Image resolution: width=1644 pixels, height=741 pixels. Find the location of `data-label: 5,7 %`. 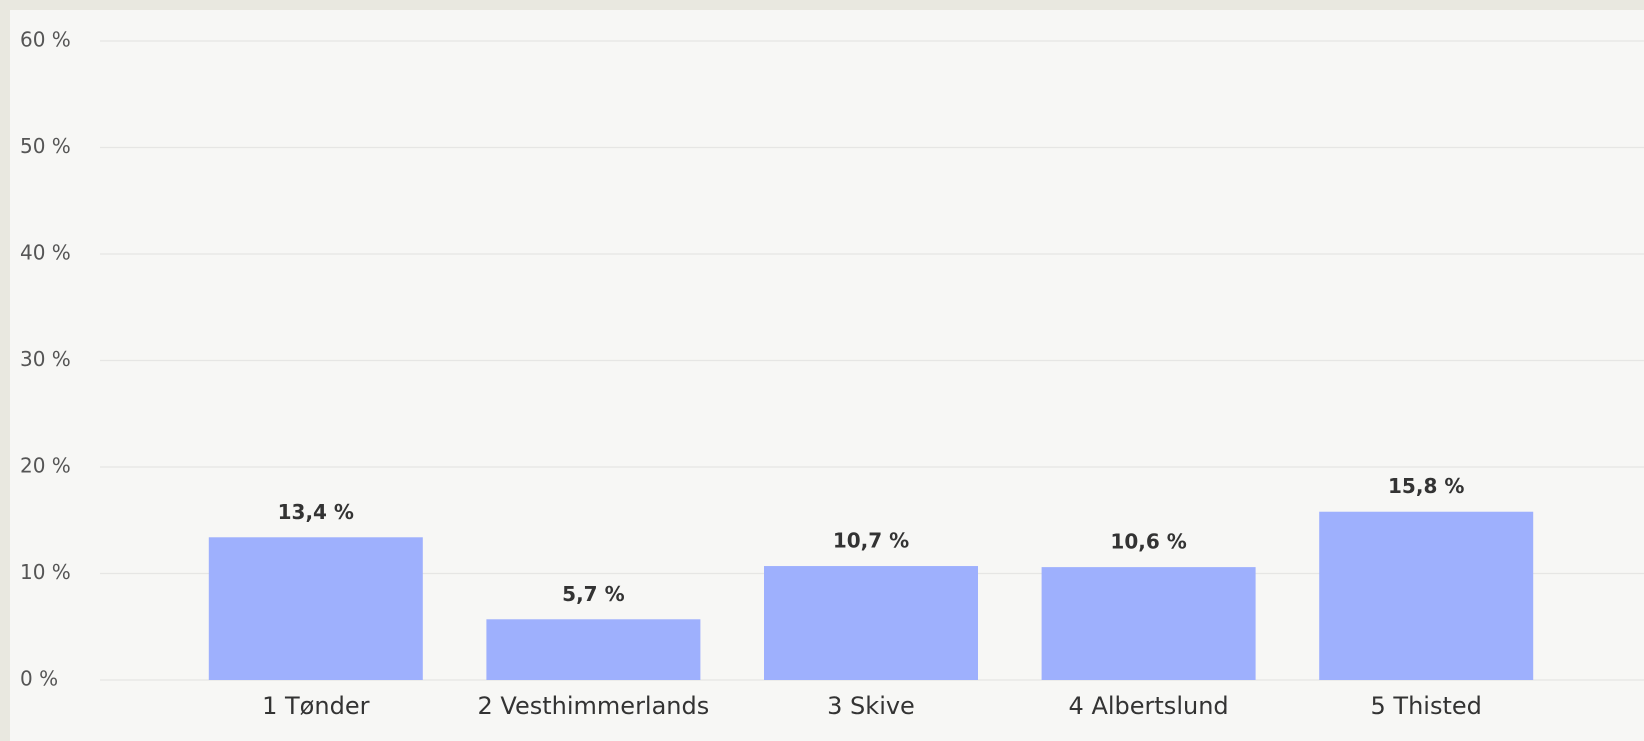

data-label: 5,7 % is located at coordinates (593, 594).